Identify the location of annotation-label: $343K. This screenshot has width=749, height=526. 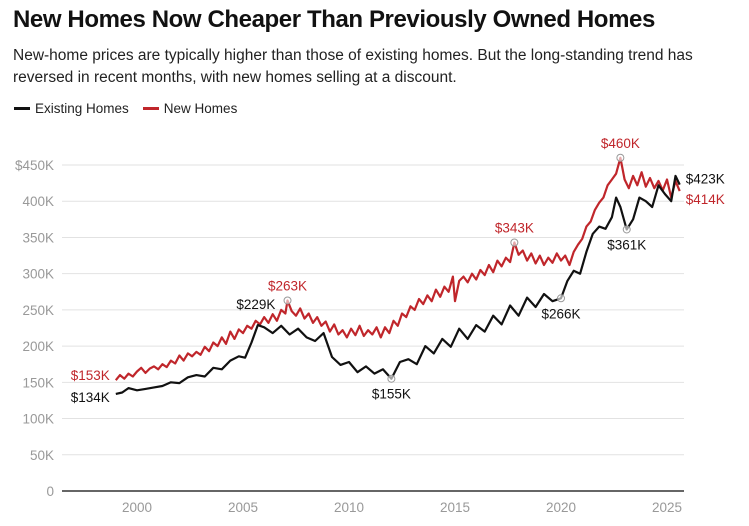
(514, 228).